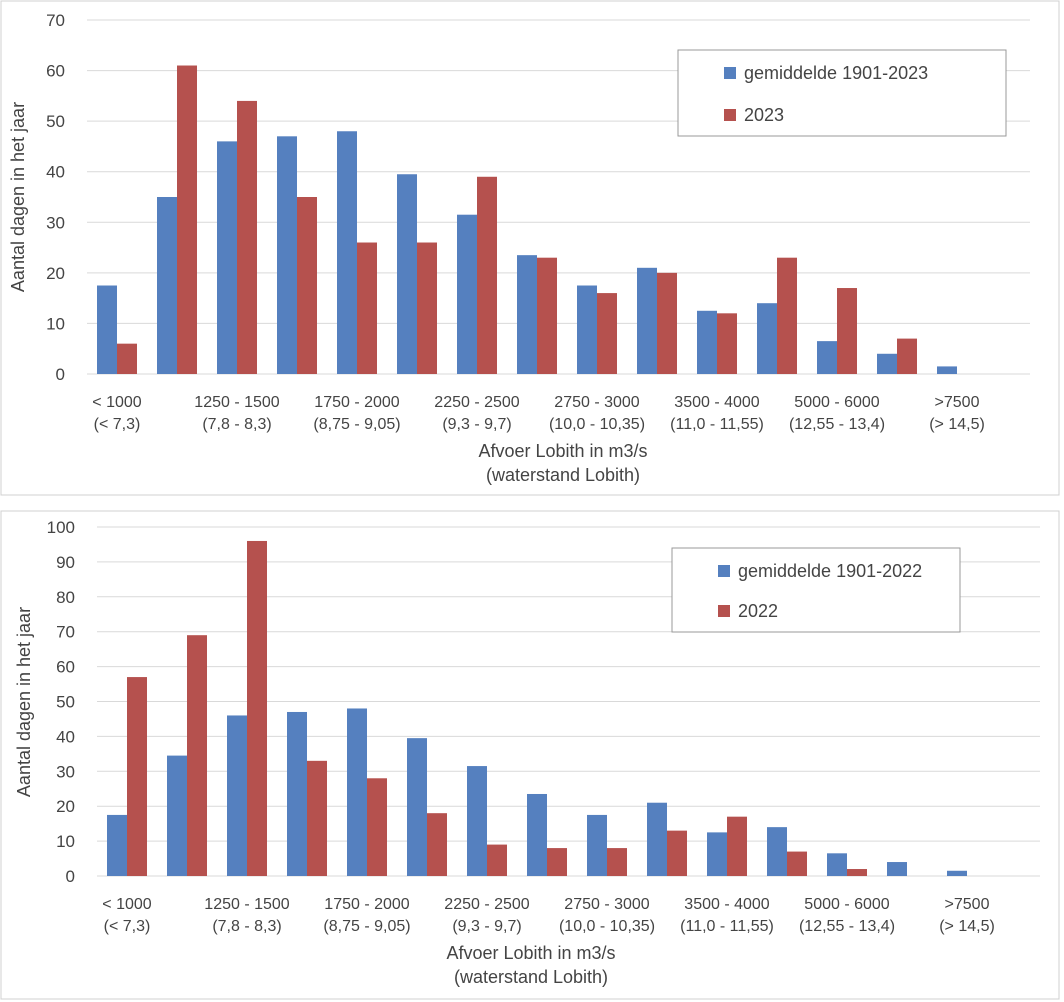 The width and height of the screenshot is (1064, 1002). What do you see at coordinates (55, 20) in the screenshot?
I see `y-tick-label: 70` at bounding box center [55, 20].